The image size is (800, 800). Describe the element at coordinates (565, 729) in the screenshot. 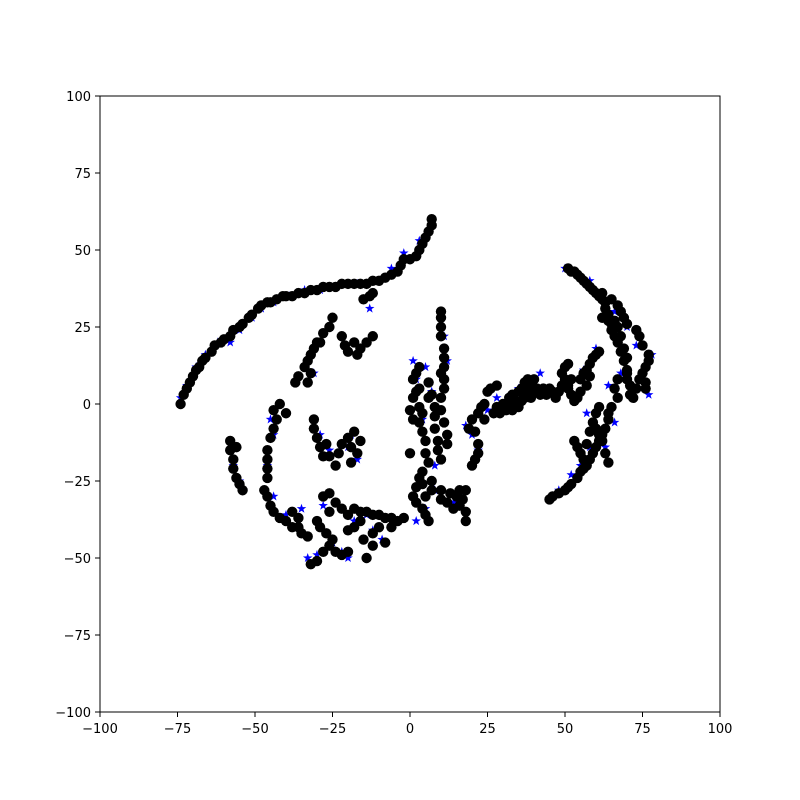

I see `x-tick-label: 50` at that location.